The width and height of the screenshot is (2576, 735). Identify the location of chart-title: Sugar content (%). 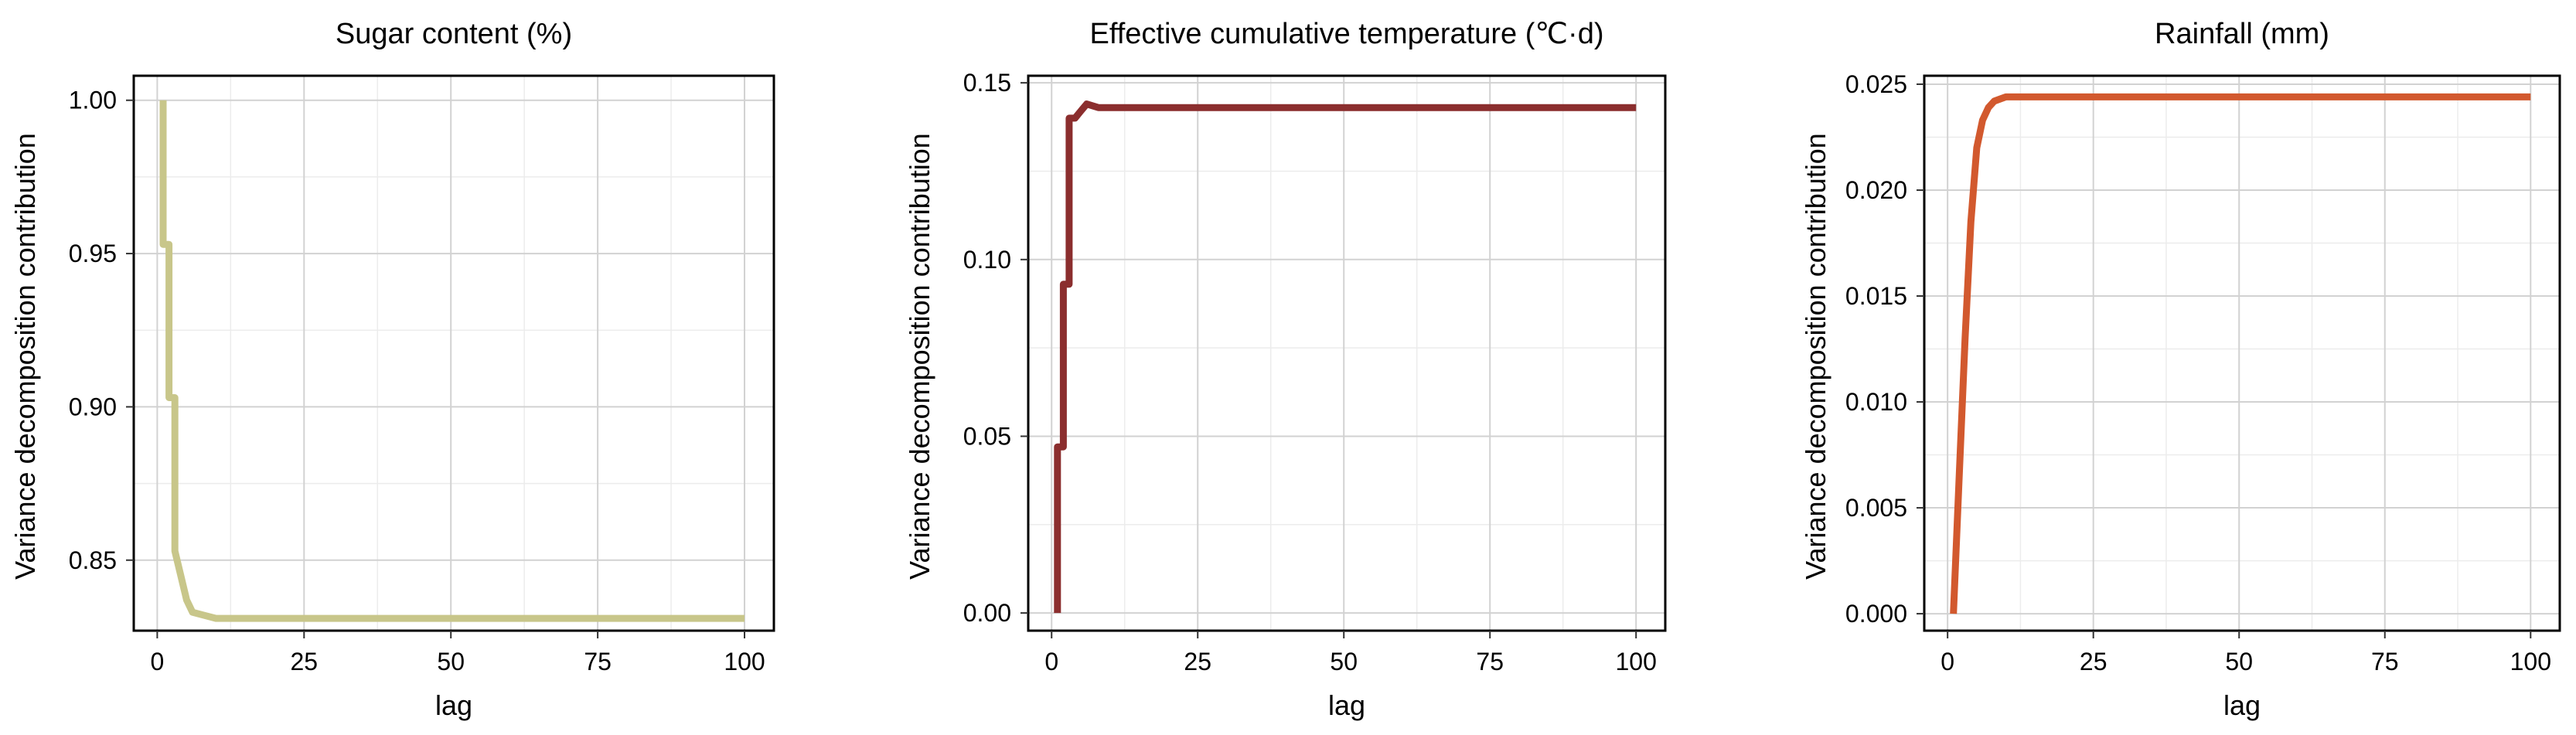
(454, 34).